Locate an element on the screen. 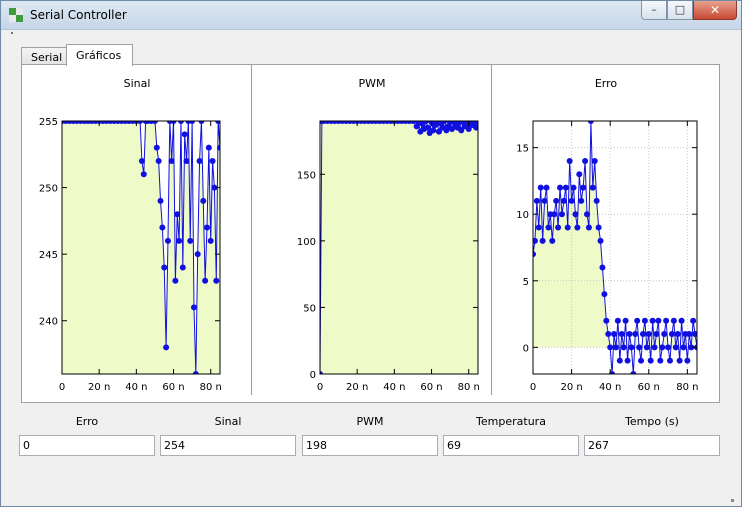 Image resolution: width=742 pixels, height=507 pixels. maximize-button: □ is located at coordinates (680, 10).